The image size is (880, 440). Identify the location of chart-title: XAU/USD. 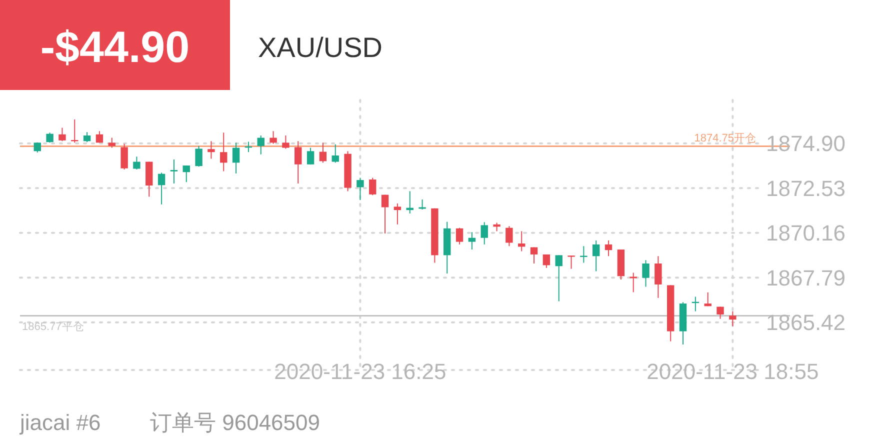
(320, 47).